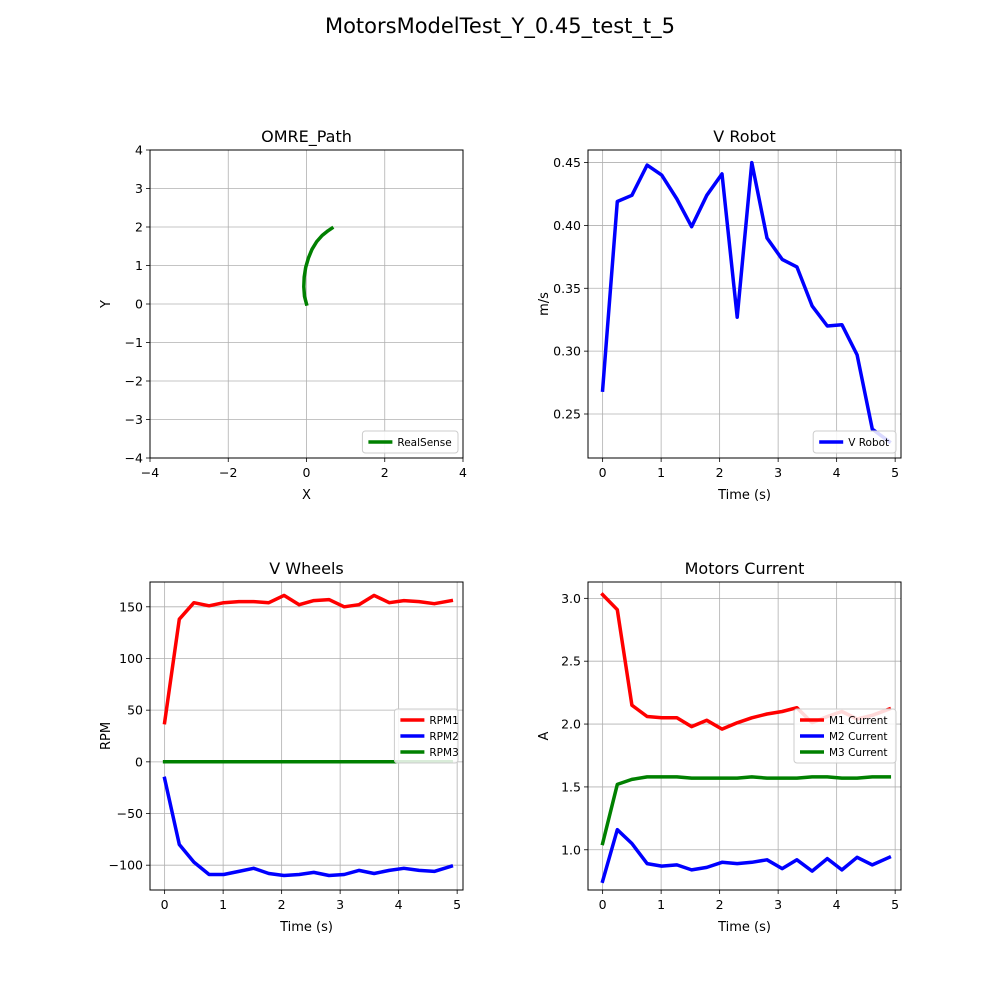 The width and height of the screenshot is (1000, 1000). What do you see at coordinates (139, 188) in the screenshot?
I see `y-tick-label: 3` at bounding box center [139, 188].